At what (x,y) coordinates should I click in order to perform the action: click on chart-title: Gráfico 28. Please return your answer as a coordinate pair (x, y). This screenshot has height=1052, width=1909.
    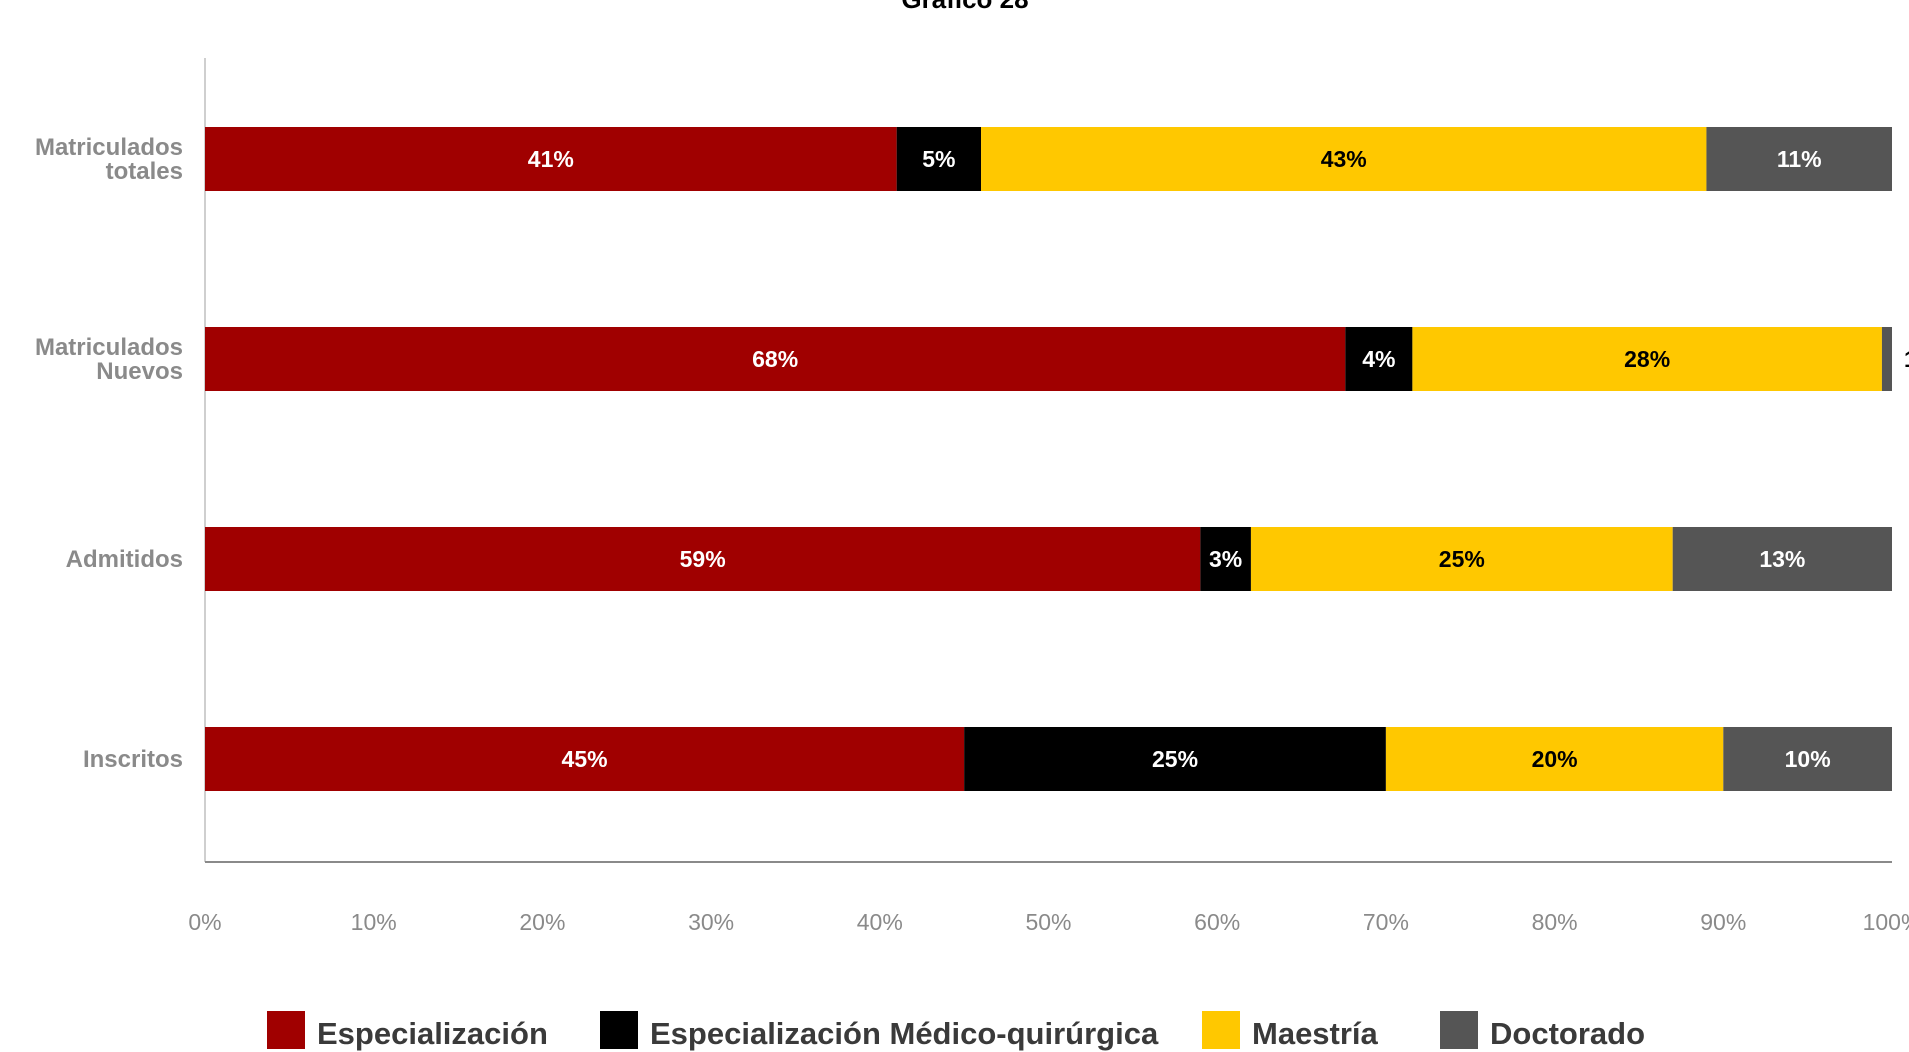
    Looking at the image, I should click on (964, 7).